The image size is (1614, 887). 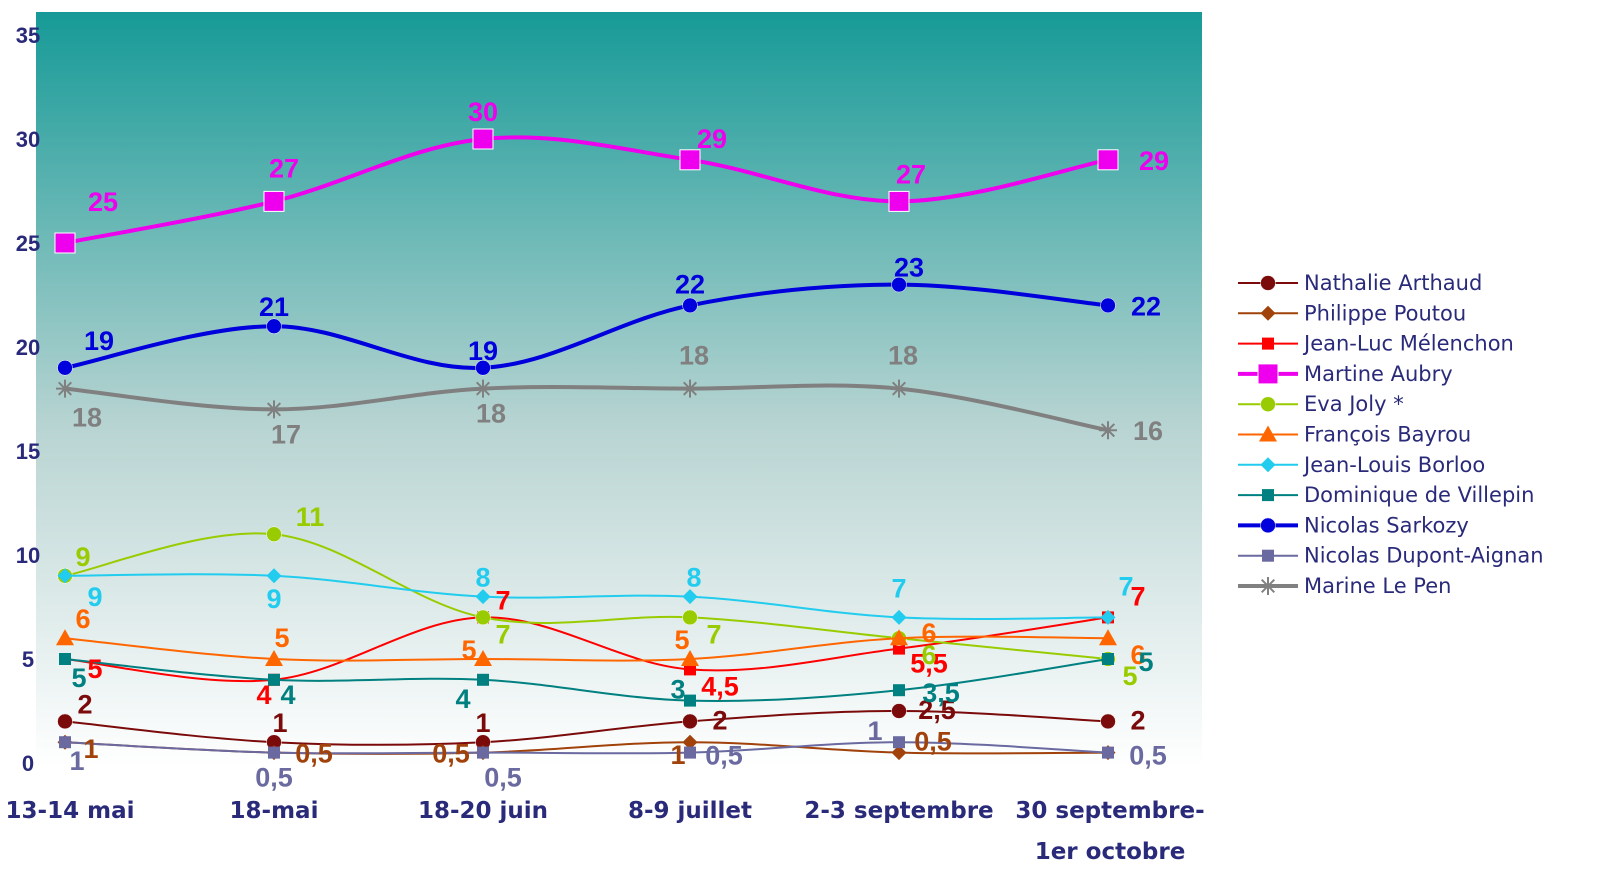 What do you see at coordinates (84, 704) in the screenshot?
I see `data-label: 2` at bounding box center [84, 704].